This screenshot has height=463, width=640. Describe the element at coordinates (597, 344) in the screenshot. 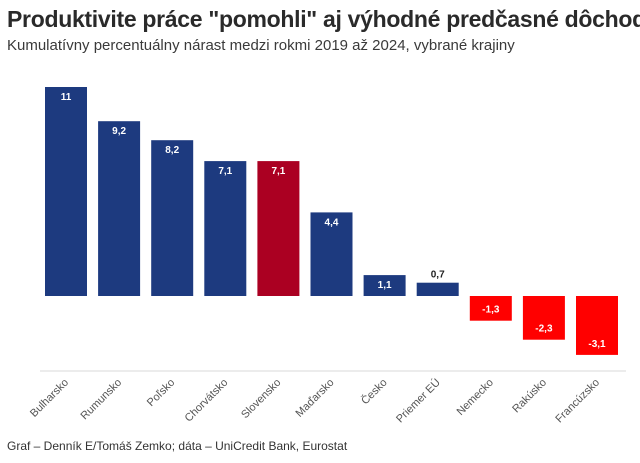

I see `data-label: -3,1` at that location.